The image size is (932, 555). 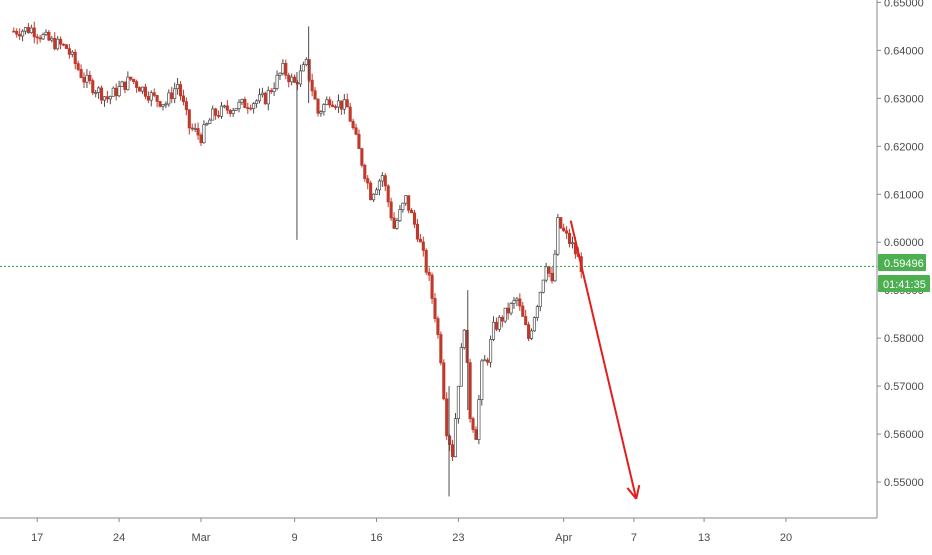 What do you see at coordinates (904, 99) in the screenshot?
I see `y-tick-label: 0.63000` at bounding box center [904, 99].